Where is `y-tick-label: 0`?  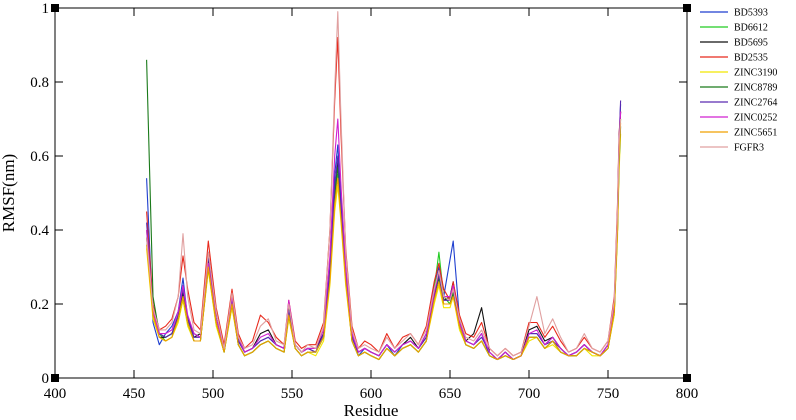
y-tick-label: 0 is located at coordinates (46, 379).